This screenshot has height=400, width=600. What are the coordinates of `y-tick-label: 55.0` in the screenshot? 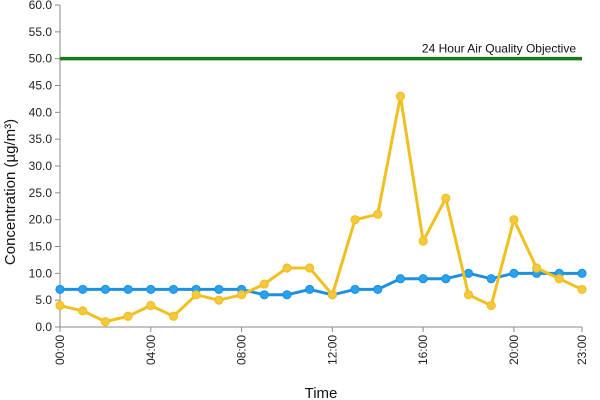 It's located at (41, 32).